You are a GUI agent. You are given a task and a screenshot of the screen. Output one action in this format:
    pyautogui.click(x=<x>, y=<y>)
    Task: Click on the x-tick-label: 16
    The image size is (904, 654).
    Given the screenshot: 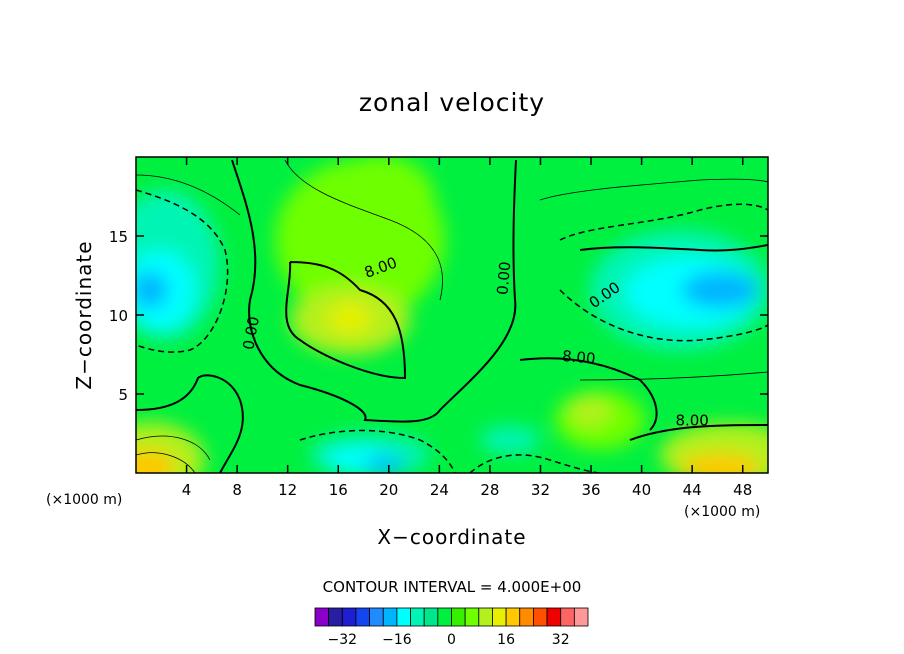 What is the action you would take?
    pyautogui.click(x=338, y=490)
    